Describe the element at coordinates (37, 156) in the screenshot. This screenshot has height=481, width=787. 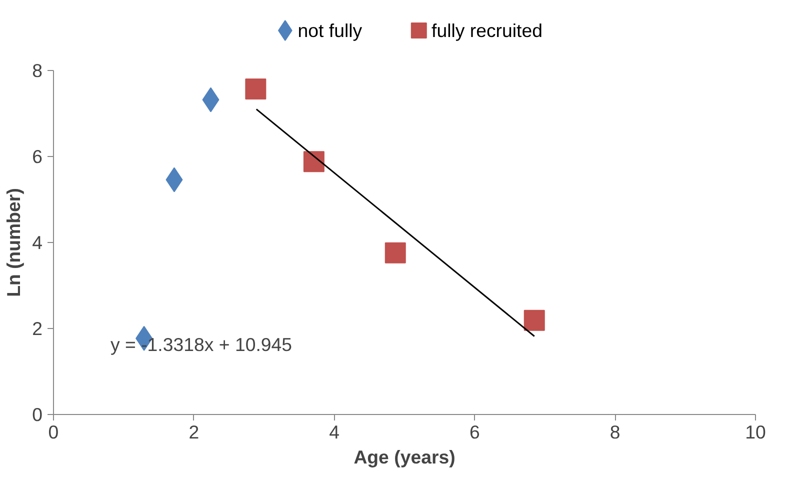
I see `y-tick-label: 6` at that location.